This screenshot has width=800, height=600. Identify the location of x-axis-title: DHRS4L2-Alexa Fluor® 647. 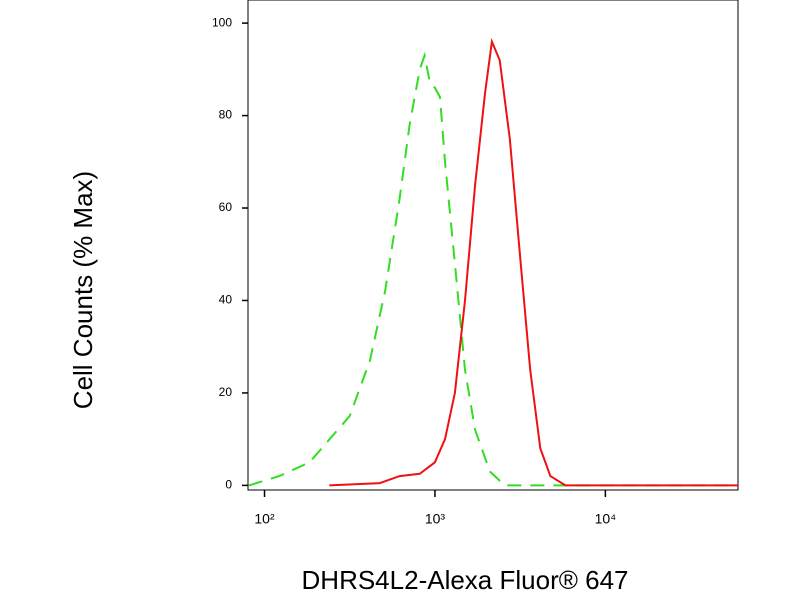
(465, 580).